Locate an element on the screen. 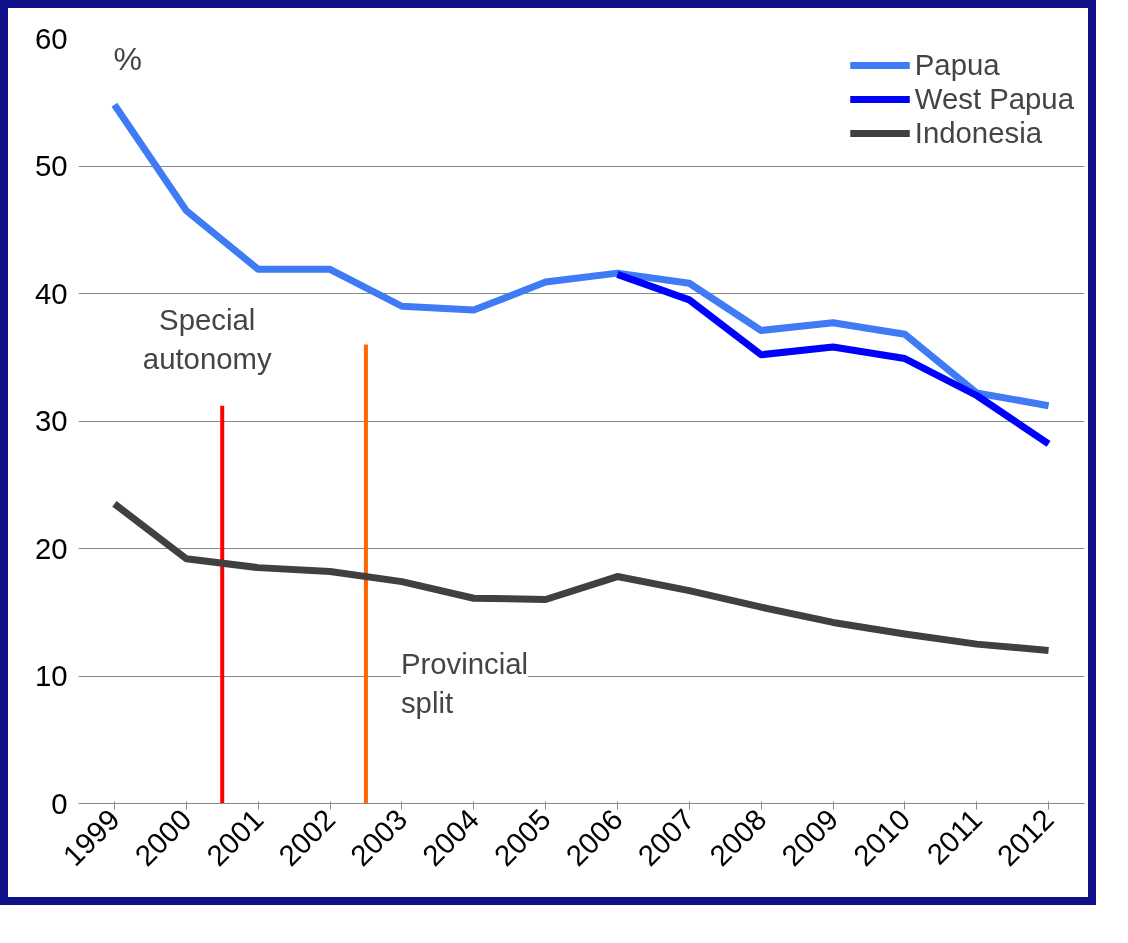 This screenshot has width=1128, height=943. y-axis-title: % is located at coordinates (127, 58).